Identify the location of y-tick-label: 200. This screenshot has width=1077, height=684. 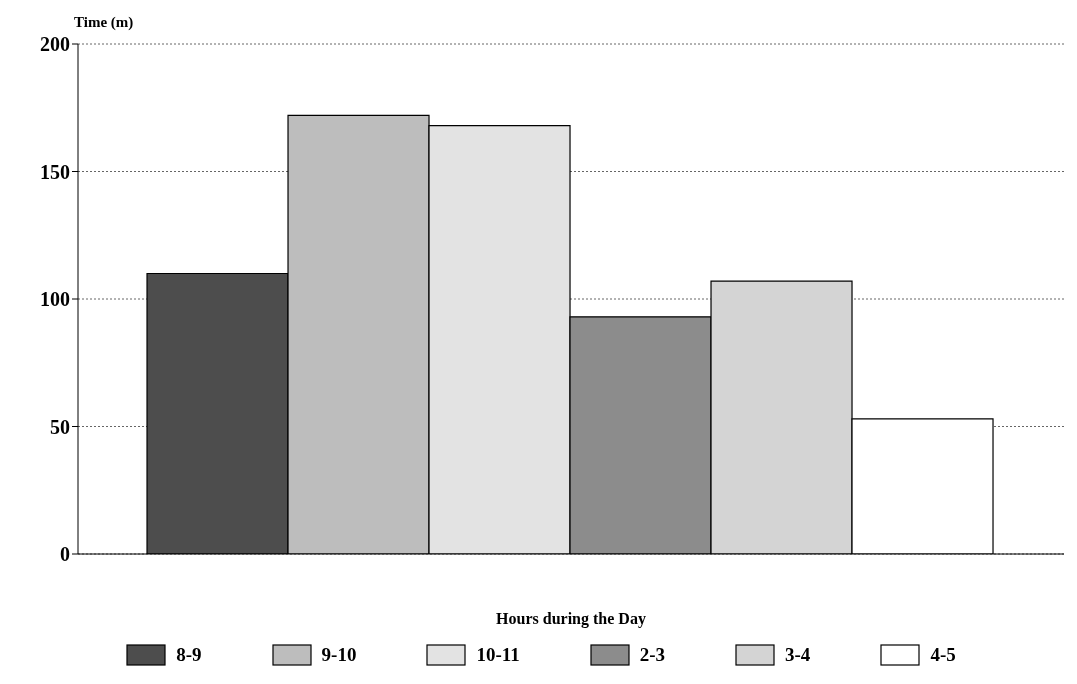
(55, 44).